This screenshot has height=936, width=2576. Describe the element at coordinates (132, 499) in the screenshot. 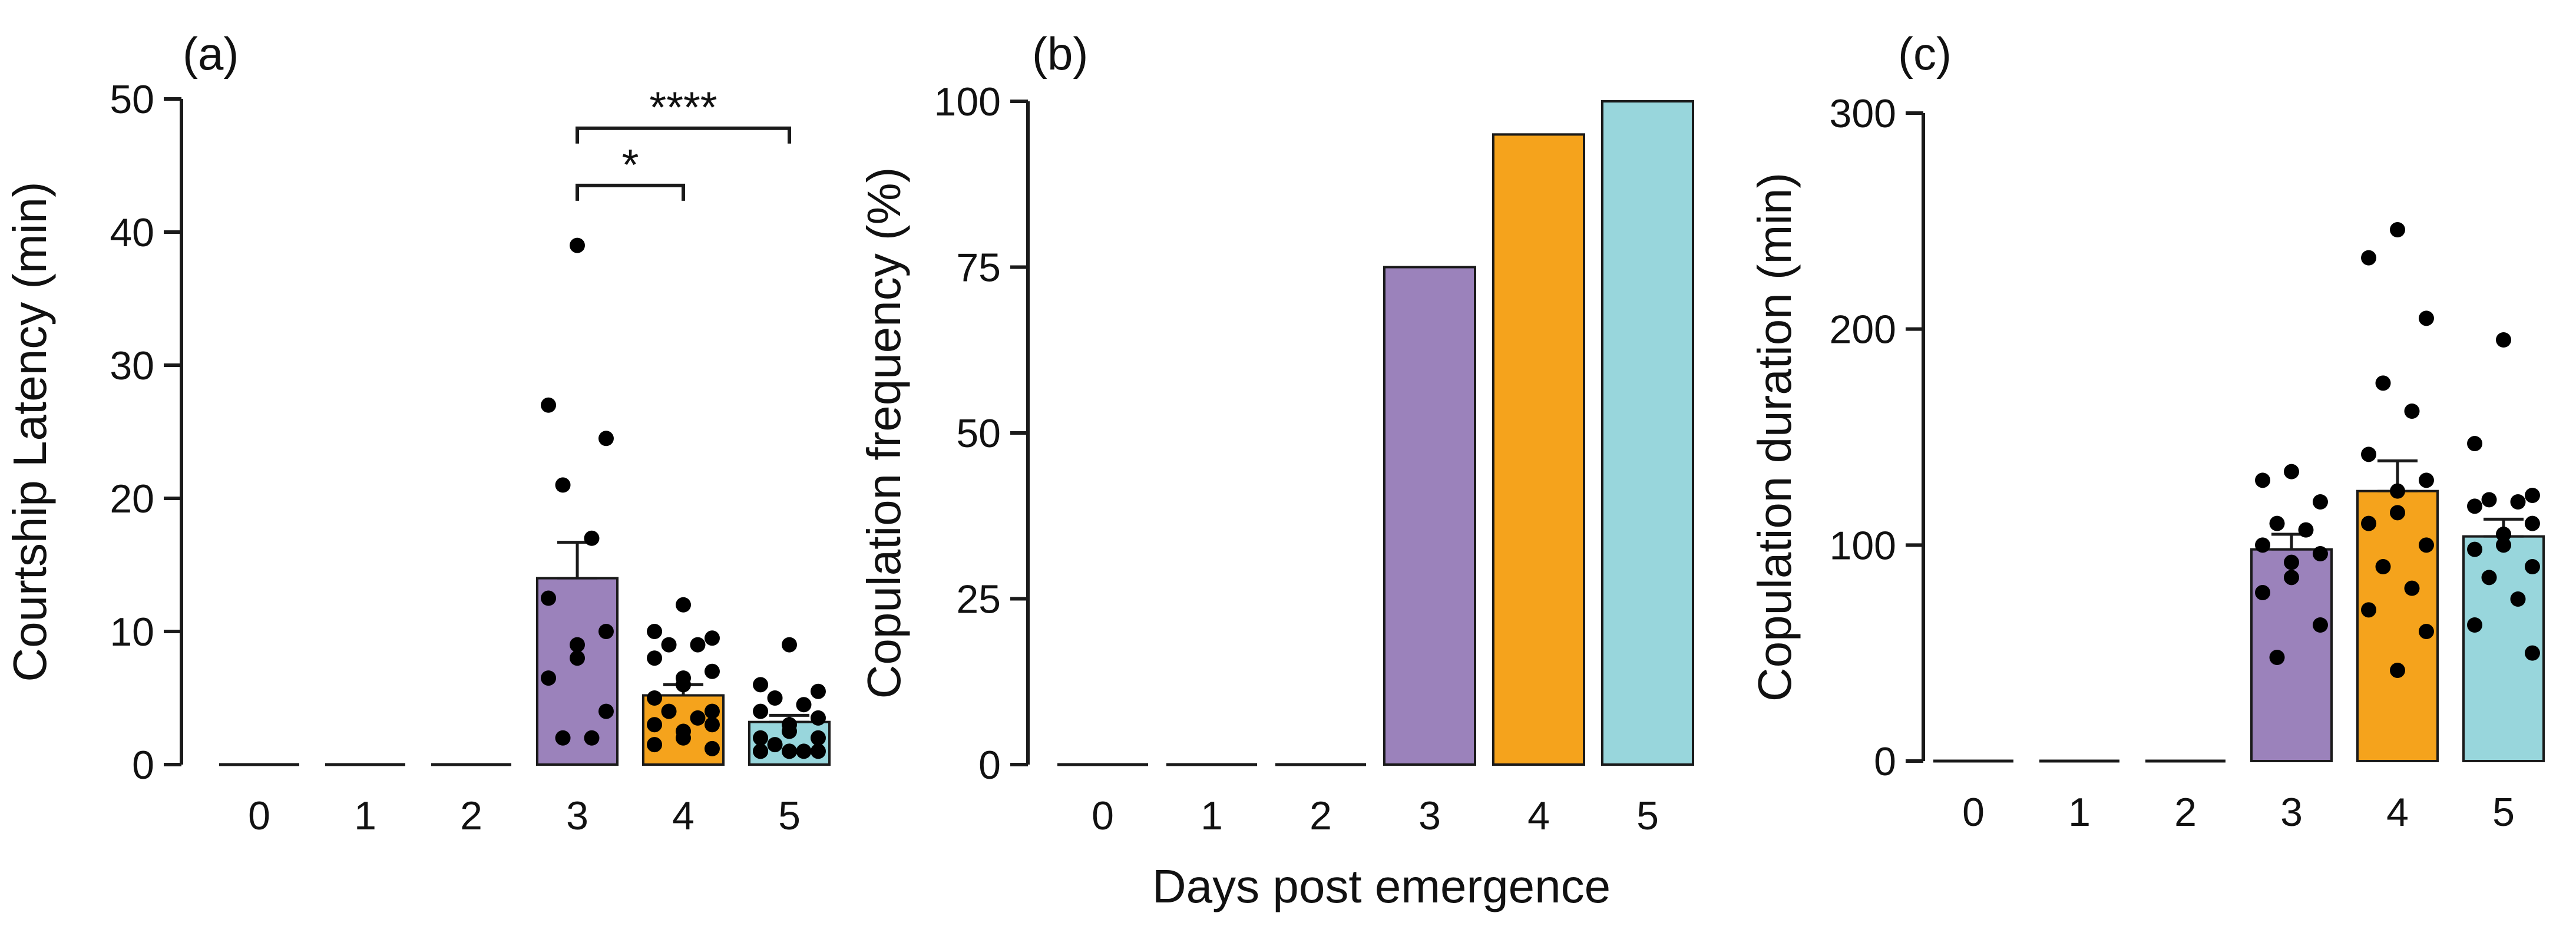

I see `y-tick-label: 20` at that location.